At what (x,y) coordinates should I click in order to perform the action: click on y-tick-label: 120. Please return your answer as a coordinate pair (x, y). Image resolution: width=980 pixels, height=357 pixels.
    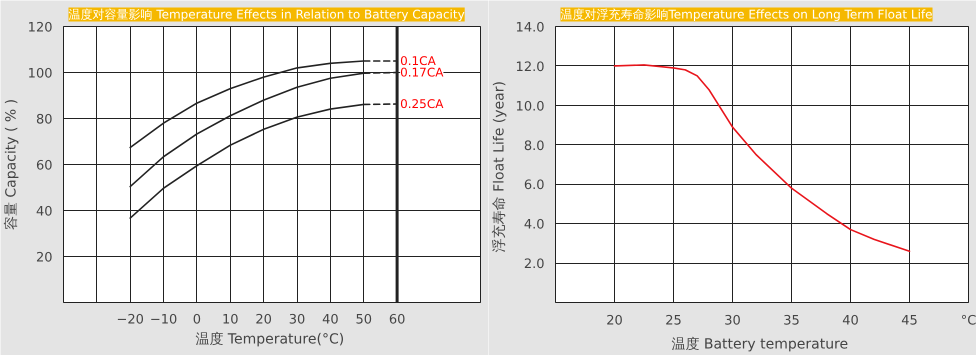
    Looking at the image, I should click on (40, 28).